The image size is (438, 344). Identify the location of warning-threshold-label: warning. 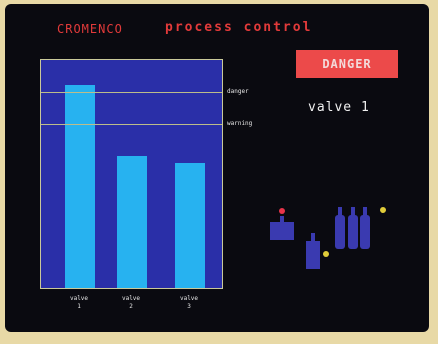
(240, 123).